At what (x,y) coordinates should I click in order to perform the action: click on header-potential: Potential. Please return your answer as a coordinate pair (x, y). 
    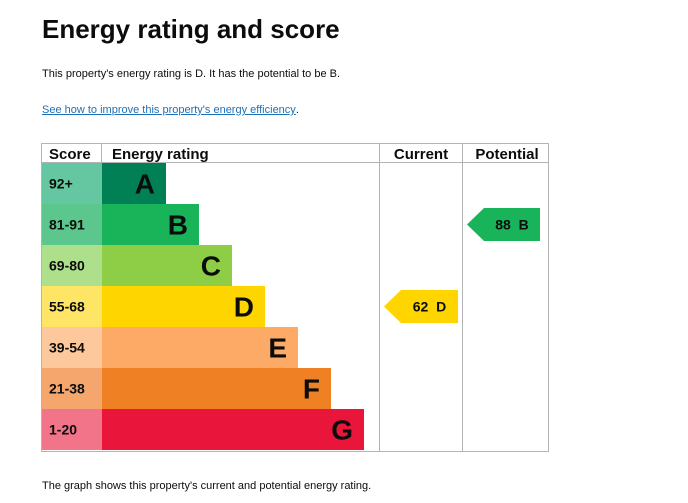
    Looking at the image, I should click on (506, 154).